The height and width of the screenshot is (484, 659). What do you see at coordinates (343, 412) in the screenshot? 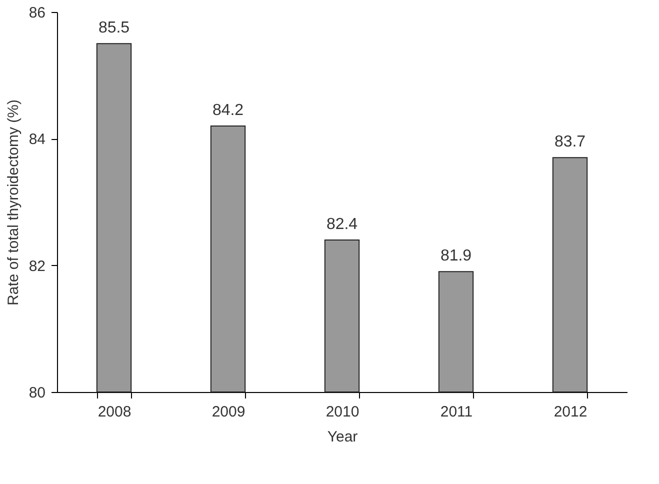
I see `x-tick-label: 2010` at bounding box center [343, 412].